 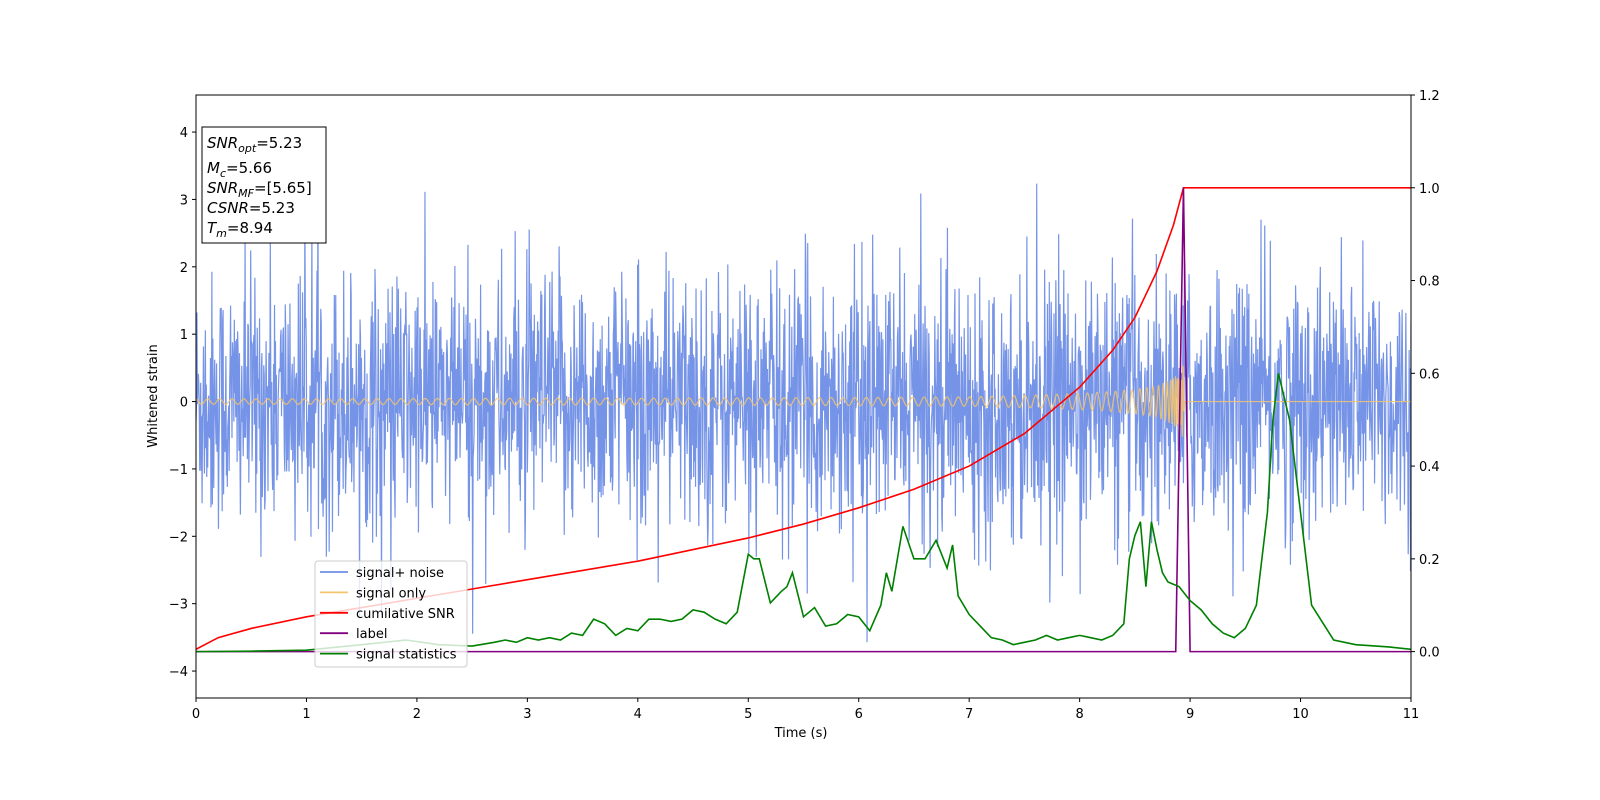 What do you see at coordinates (801, 733) in the screenshot?
I see `x-axis-label: Time (s)` at bounding box center [801, 733].